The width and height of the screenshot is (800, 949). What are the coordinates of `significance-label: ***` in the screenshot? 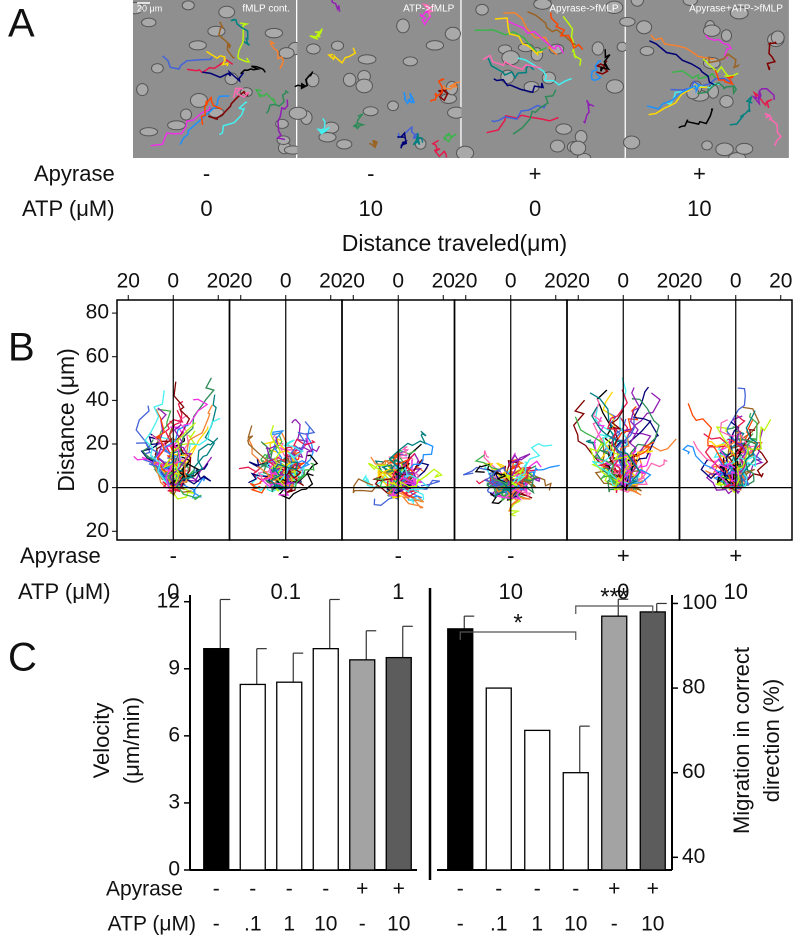 It's located at (614, 596).